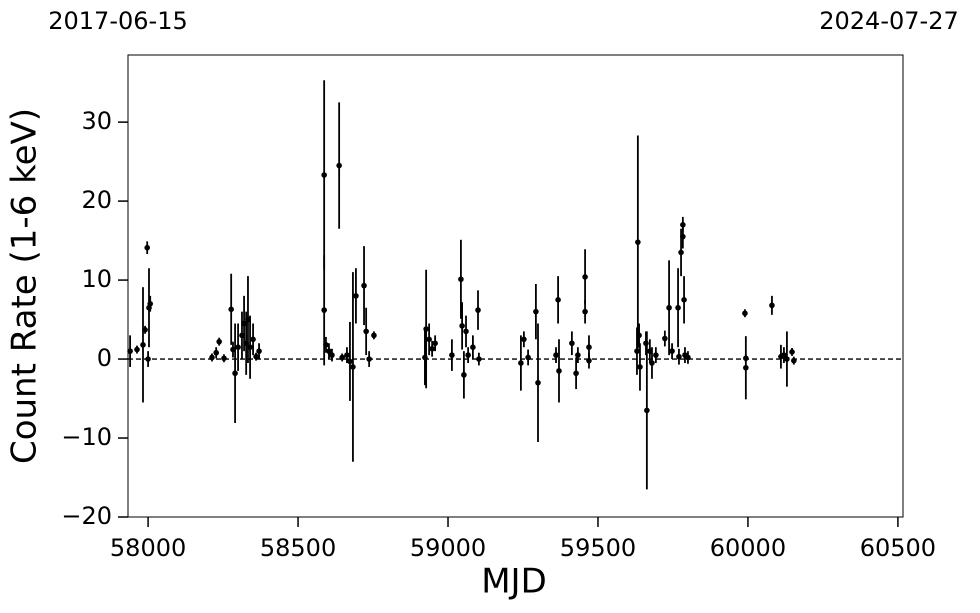 Image resolution: width=980 pixels, height=613 pixels. I want to click on x-tick-label: 58500, so click(298, 548).